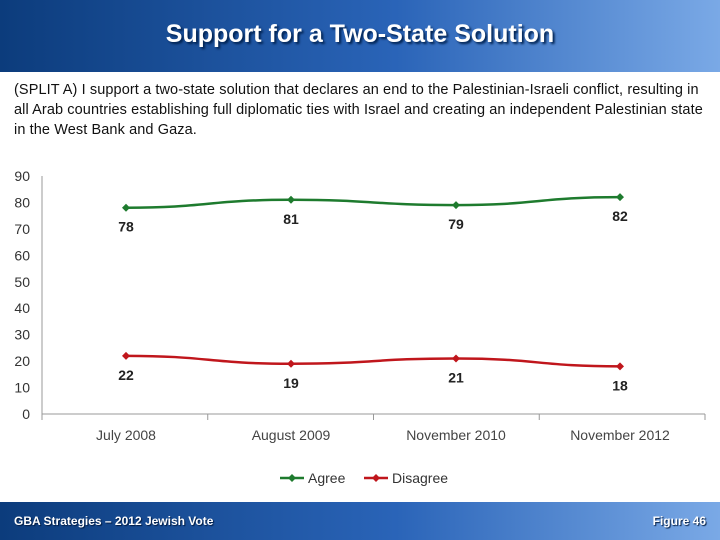 The height and width of the screenshot is (540, 720). What do you see at coordinates (22, 255) in the screenshot?
I see `y-tick-label: 60` at bounding box center [22, 255].